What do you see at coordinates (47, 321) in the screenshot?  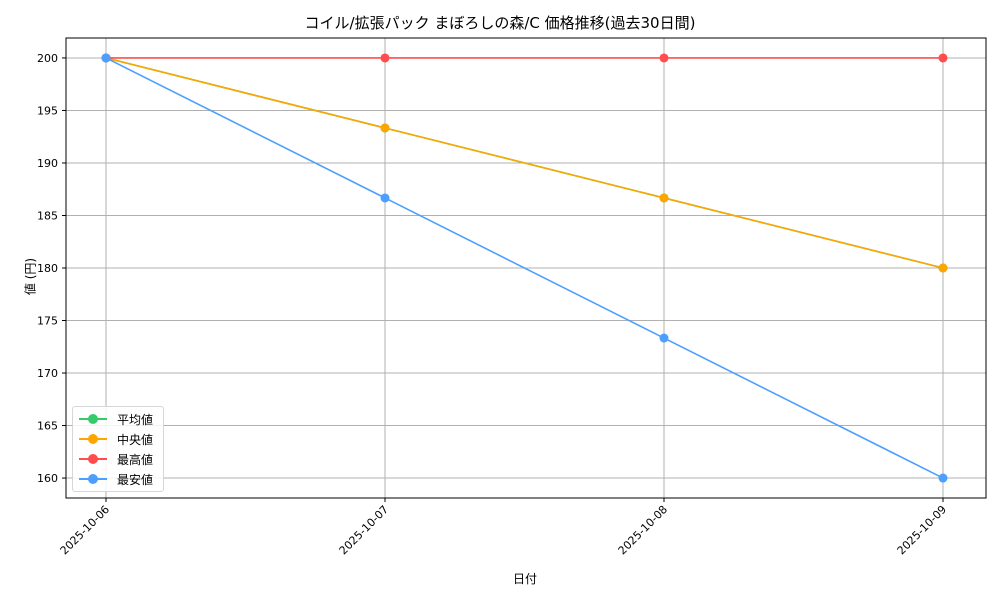 I see `y-tick-label: 175` at bounding box center [47, 321].